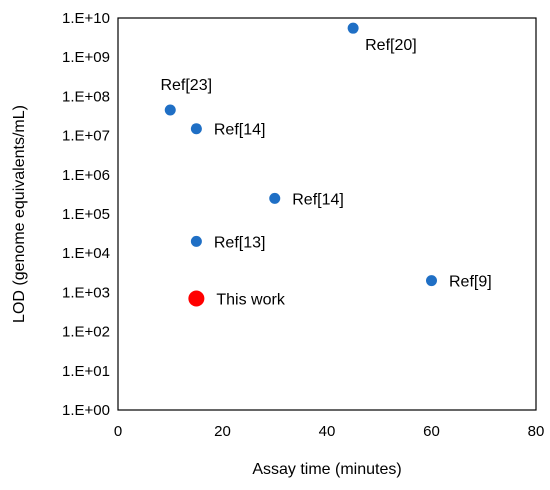  What do you see at coordinates (86, 253) in the screenshot?
I see `y-tick-label: 1.E+04` at bounding box center [86, 253].